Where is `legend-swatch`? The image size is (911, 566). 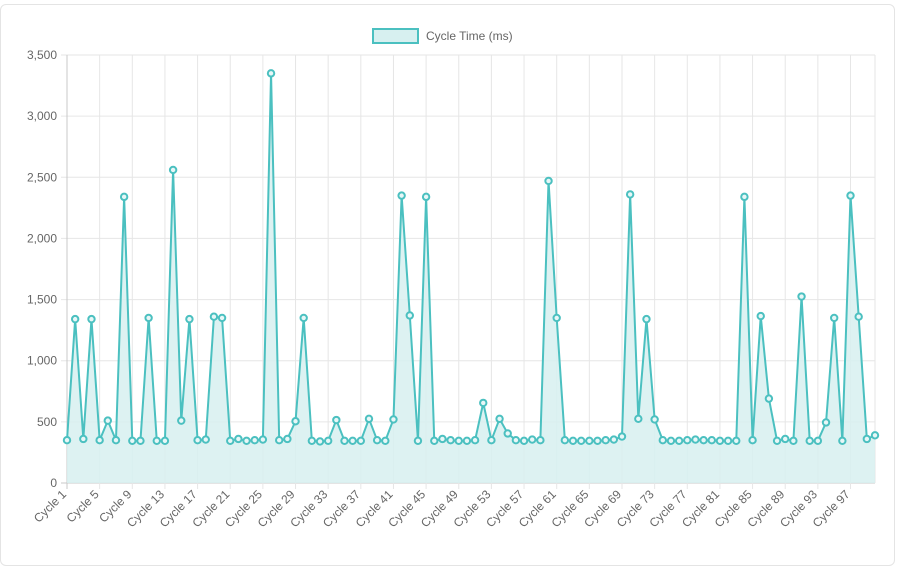 legend-swatch is located at coordinates (395, 36).